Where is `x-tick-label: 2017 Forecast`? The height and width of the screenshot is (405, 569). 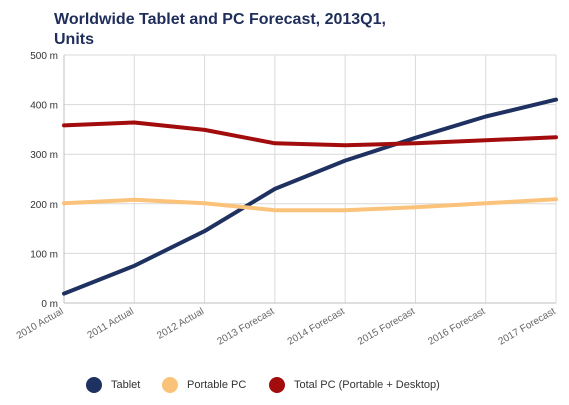
x-tick-label: 2017 Forecast is located at coordinates (527, 327).